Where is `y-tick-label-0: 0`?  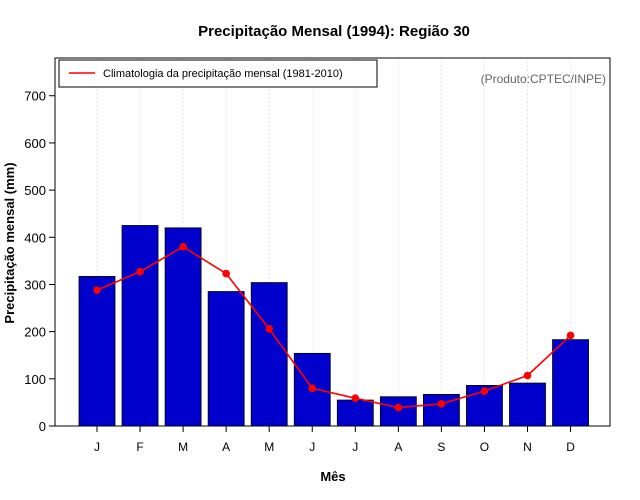 y-tick-label-0: 0 is located at coordinates (42, 426).